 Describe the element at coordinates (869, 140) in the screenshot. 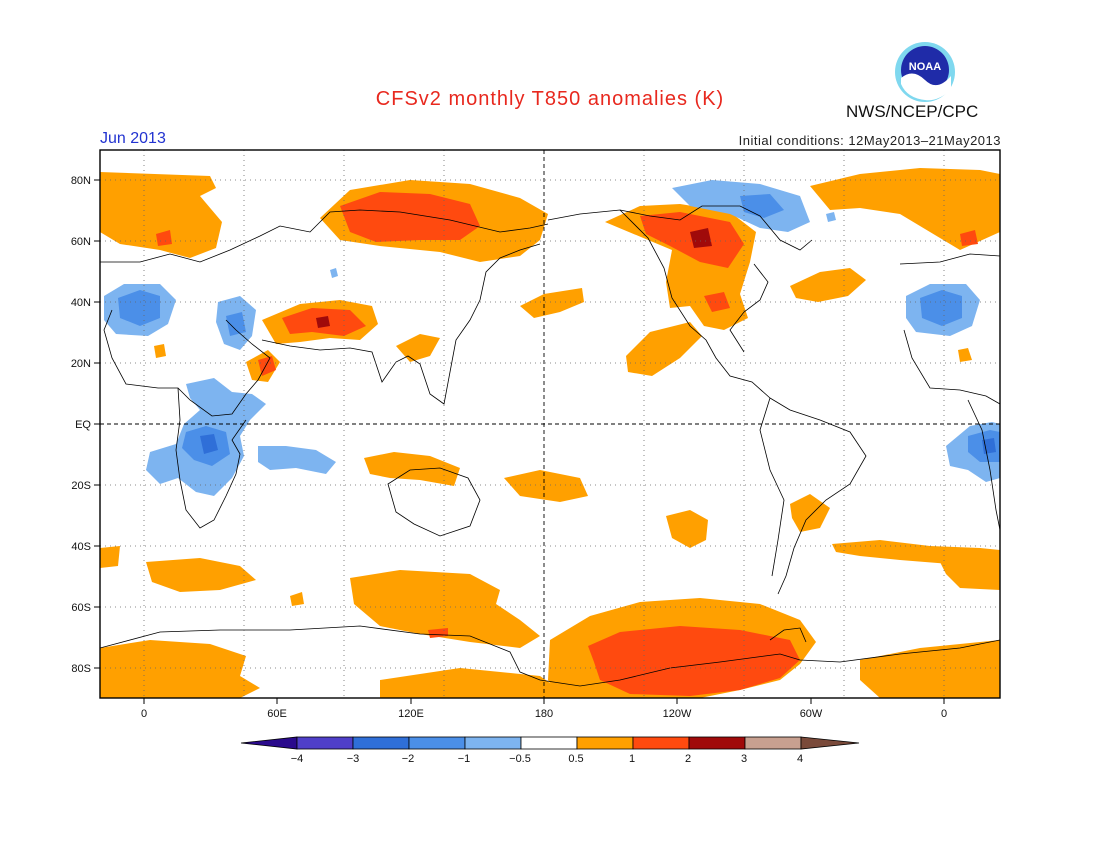

I see `initial-conditions-label: Initial conditions: 12May2013–21May2013` at that location.